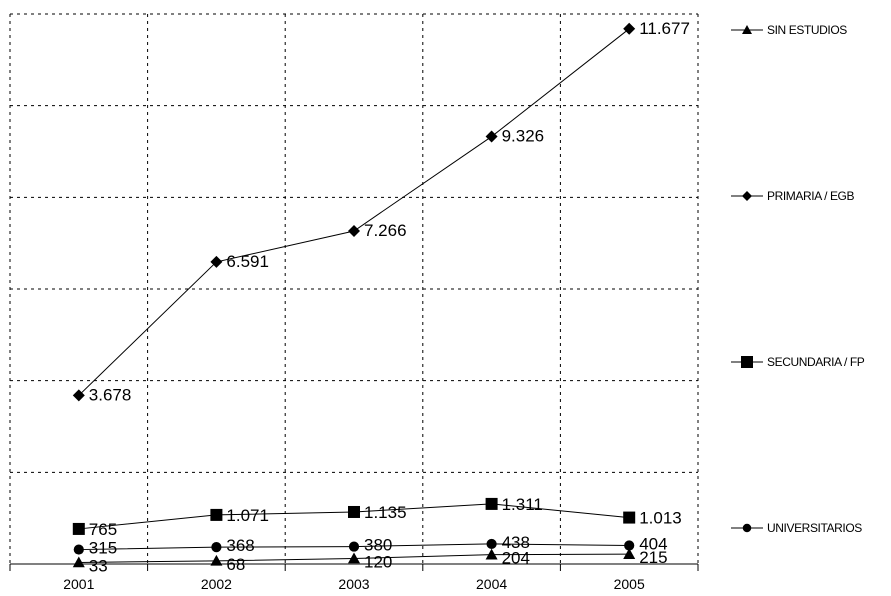 This screenshot has height=596, width=891. What do you see at coordinates (516, 558) in the screenshot?
I see `data-label-sin-estudios: 204` at bounding box center [516, 558].